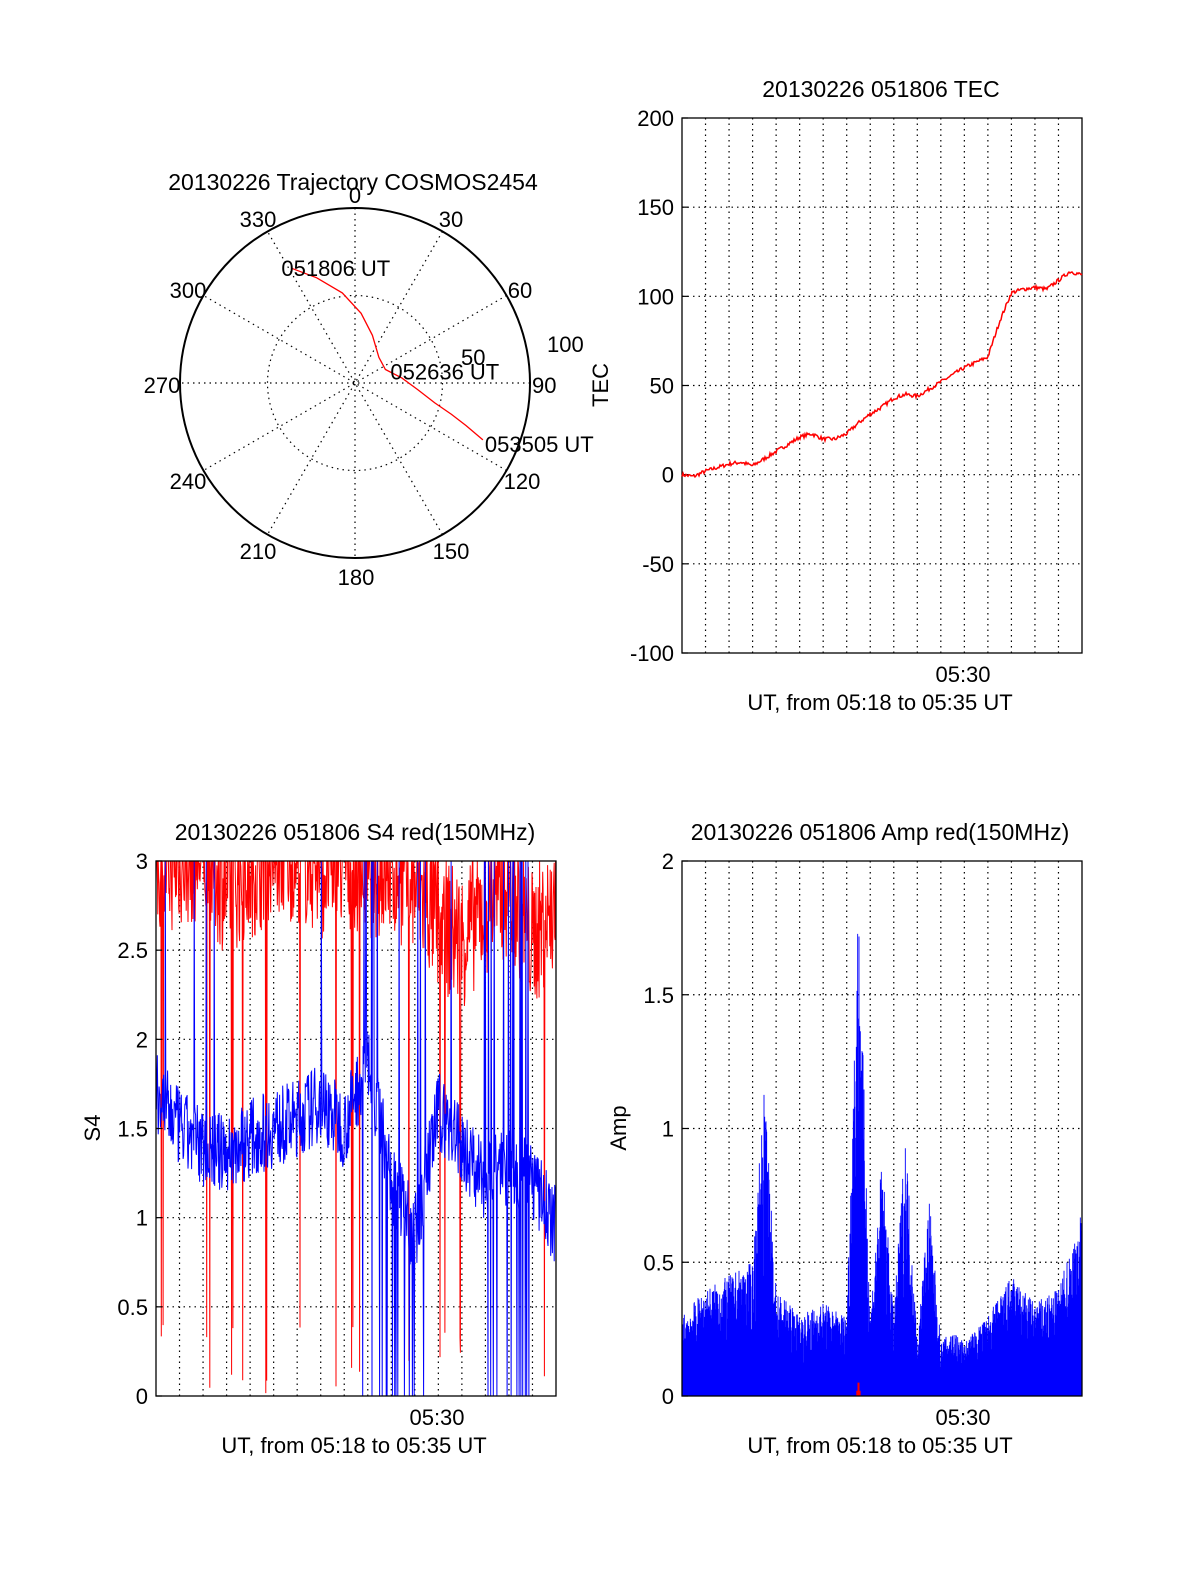  Describe the element at coordinates (142, 861) in the screenshot. I see `y-tick-label: 3` at that location.